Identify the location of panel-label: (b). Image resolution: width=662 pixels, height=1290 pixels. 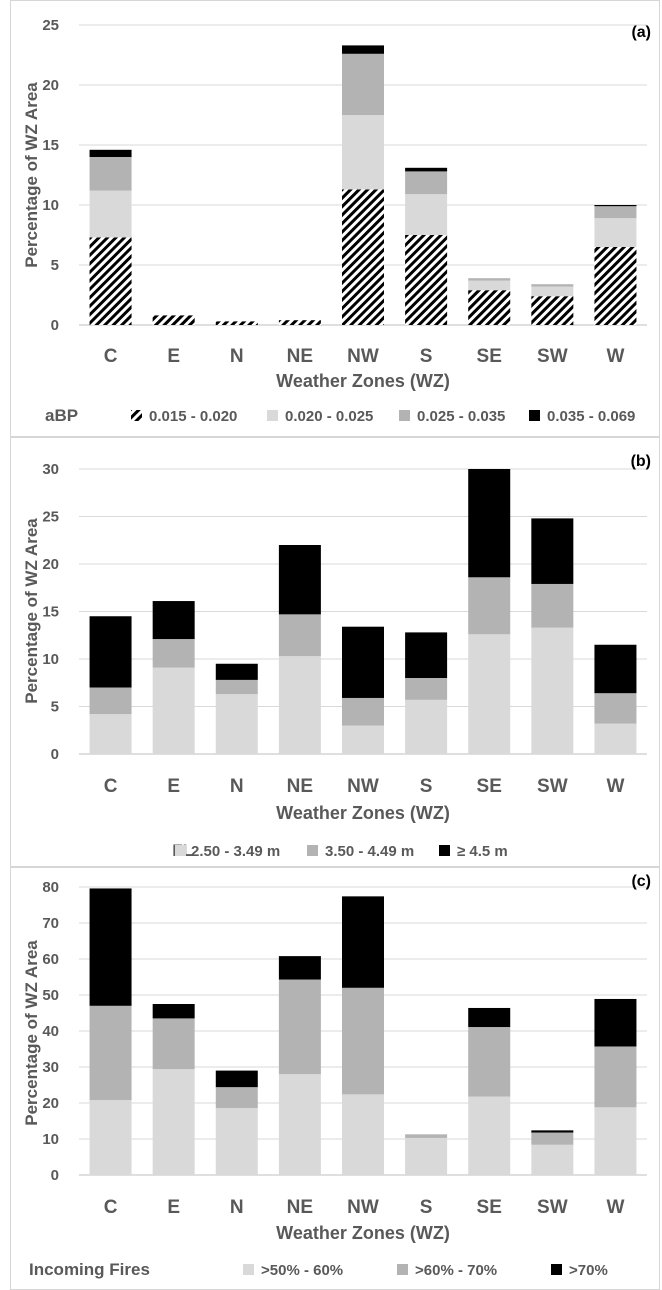
(641, 461).